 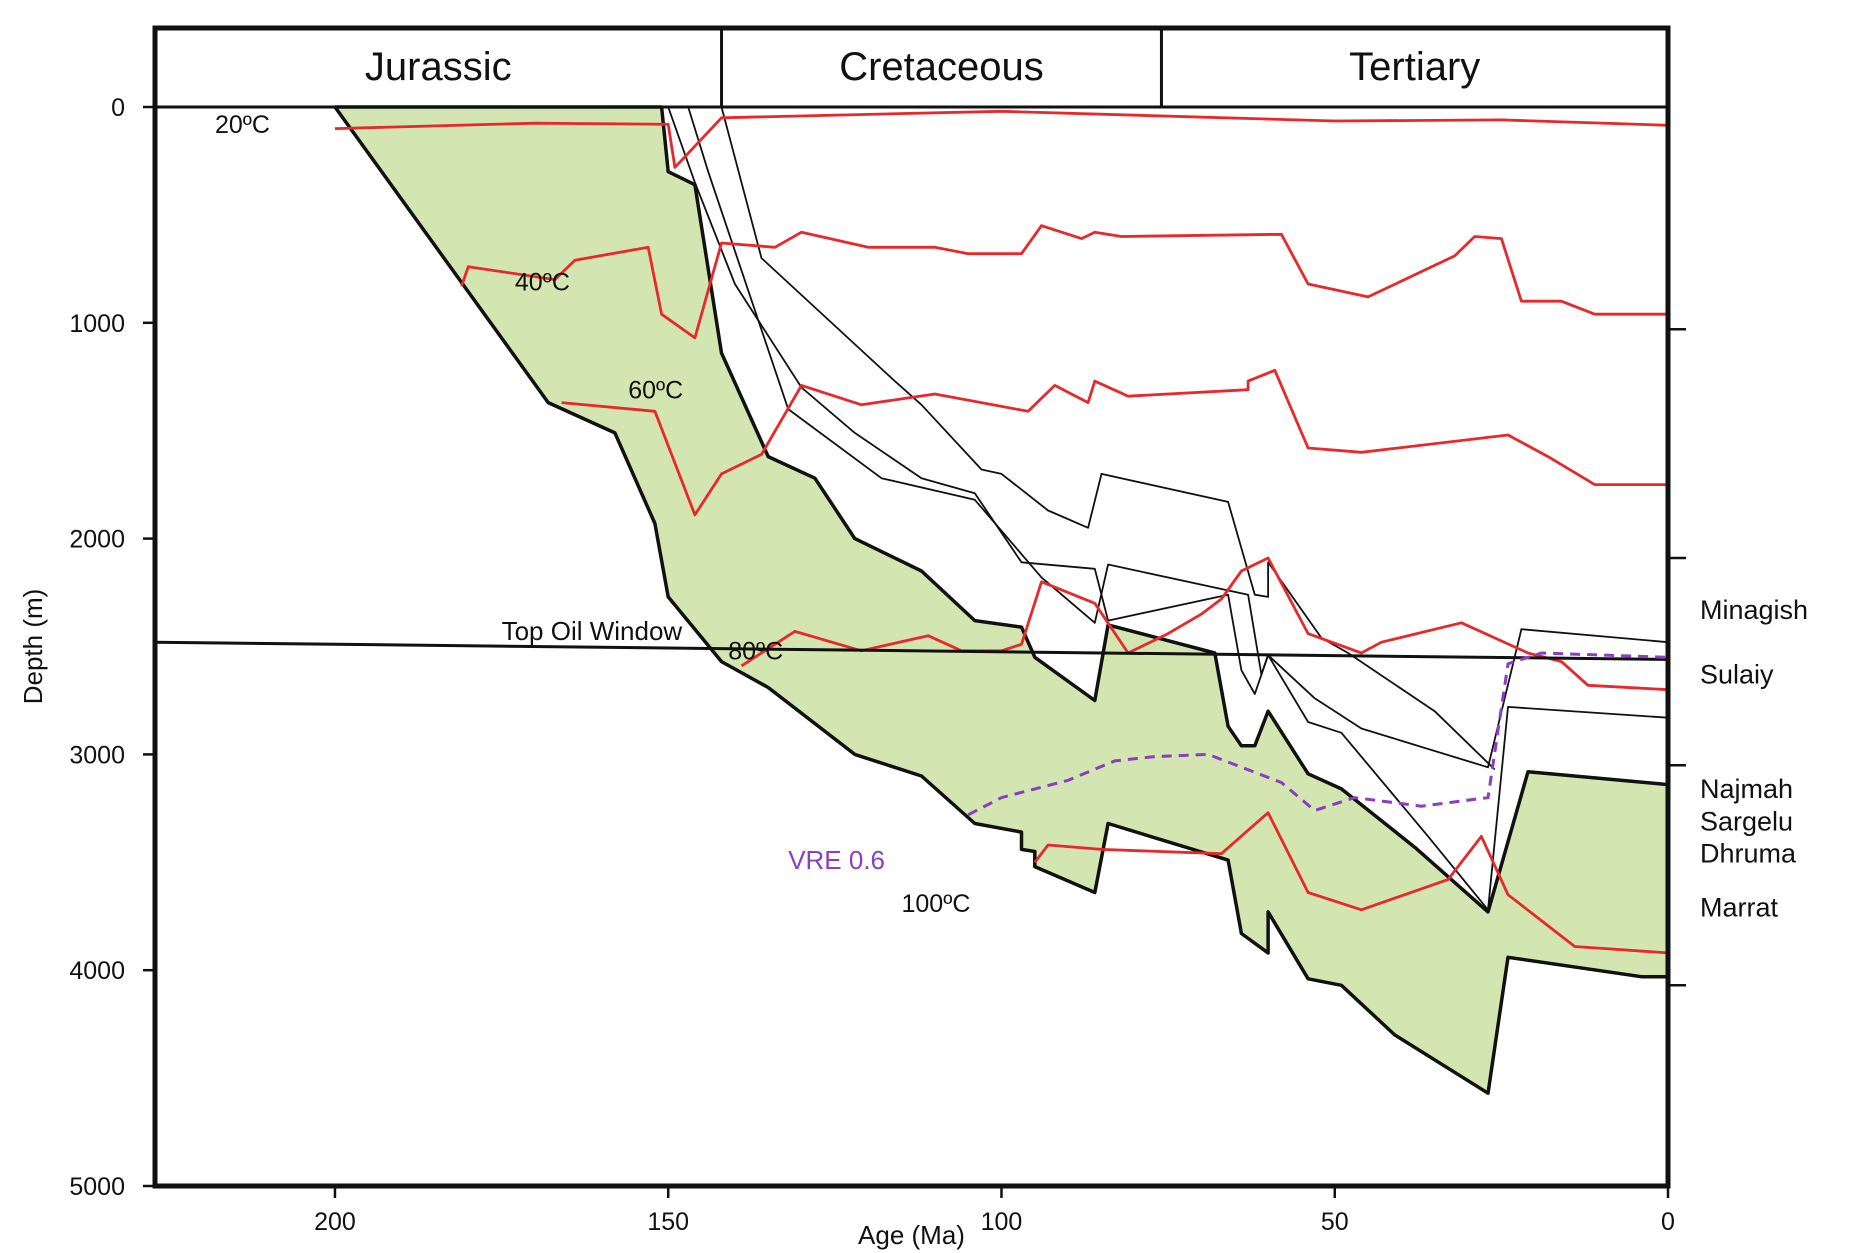 What do you see at coordinates (542, 282) in the screenshot?
I see `isotherm-label-2: 40ºC` at bounding box center [542, 282].